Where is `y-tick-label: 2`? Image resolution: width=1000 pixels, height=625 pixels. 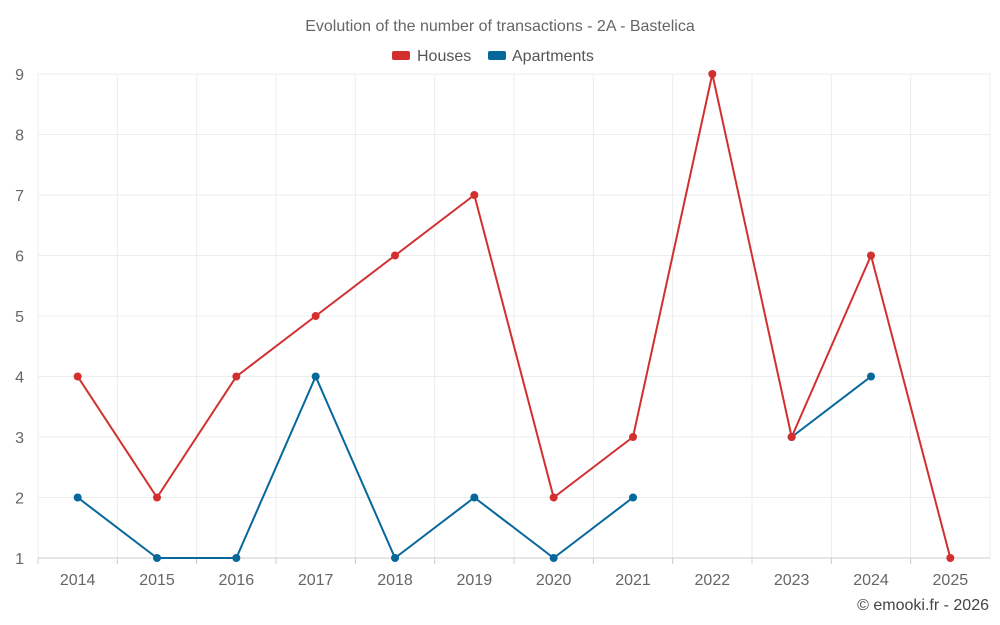
y-tick-label: 2 is located at coordinates (19, 499).